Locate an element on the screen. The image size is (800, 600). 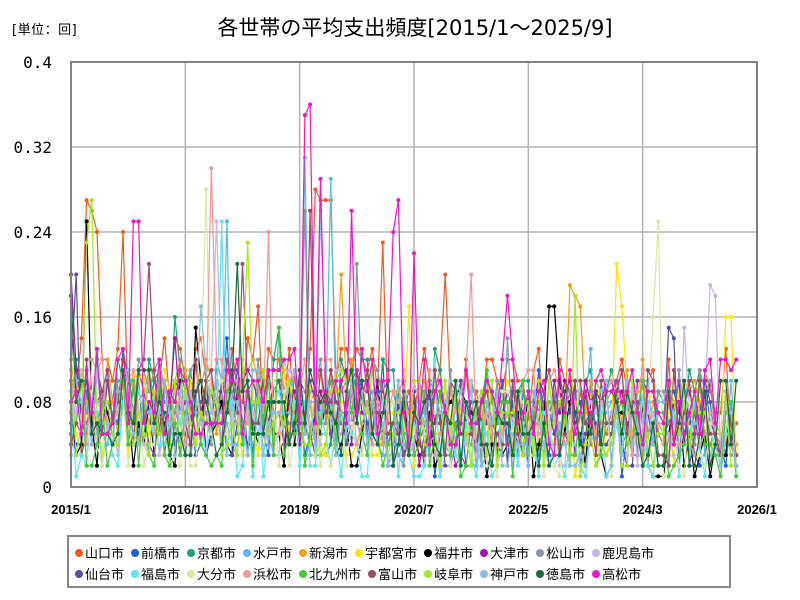
legend-item: 岐阜市 is located at coordinates (448, 573).